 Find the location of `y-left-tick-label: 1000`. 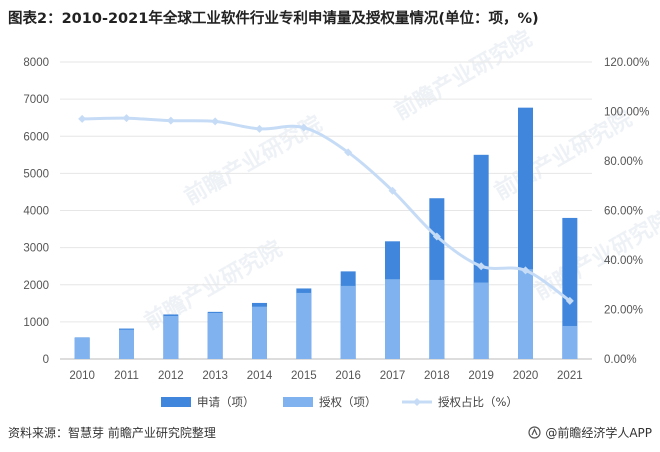

y-left-tick-label: 1000 is located at coordinates (36, 323).